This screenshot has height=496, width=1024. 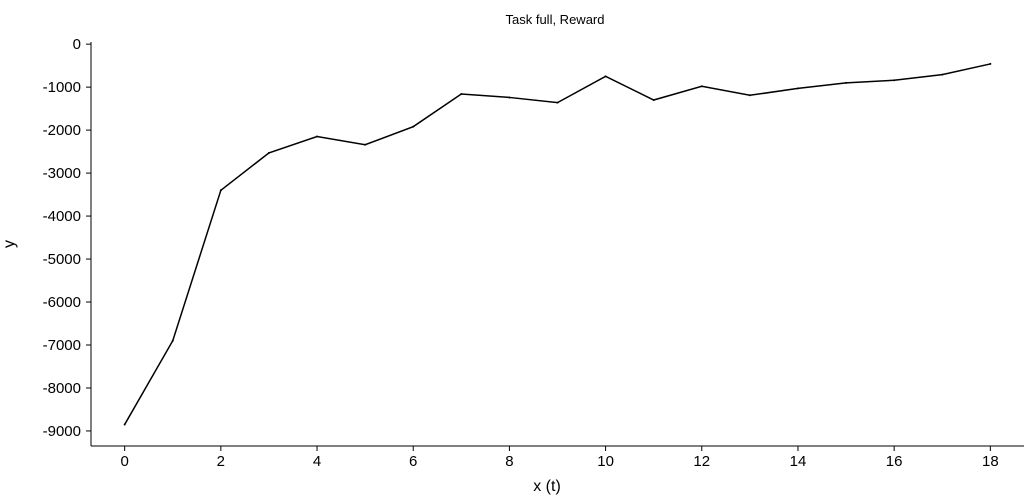 What do you see at coordinates (555, 19) in the screenshot?
I see `chart-title: Task full, Reward` at bounding box center [555, 19].